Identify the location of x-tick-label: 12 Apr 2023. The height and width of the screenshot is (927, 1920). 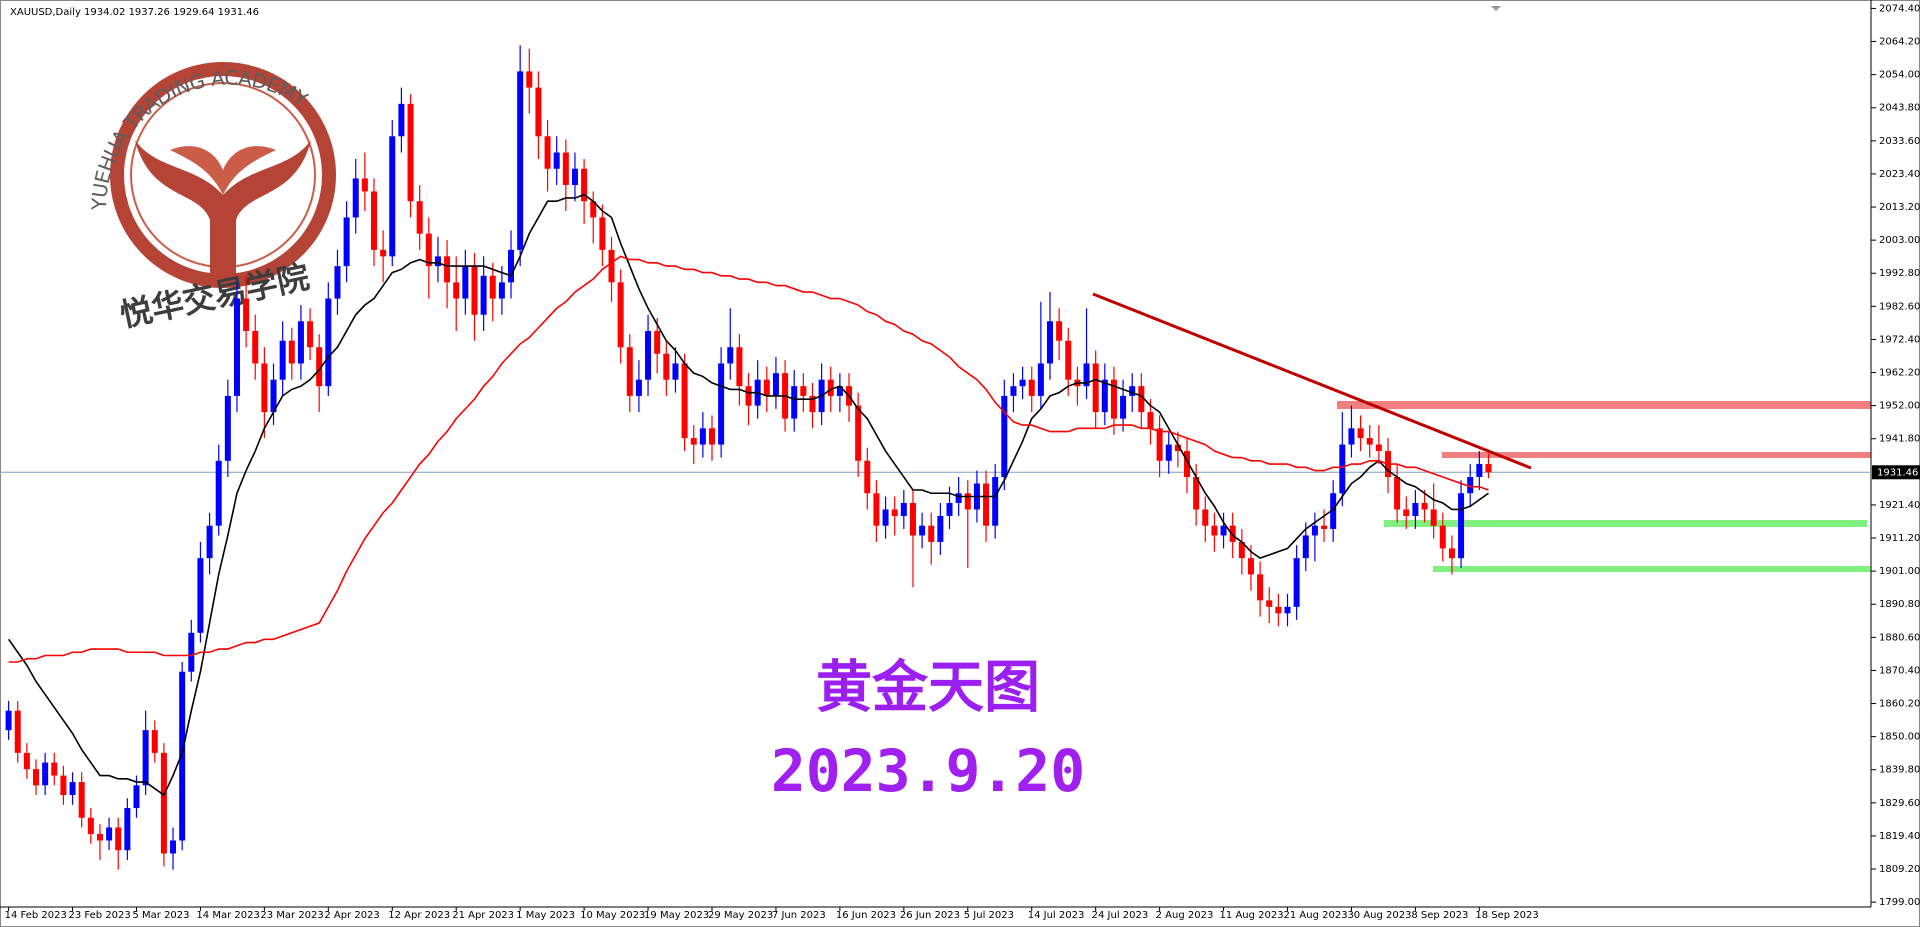
(419, 915).